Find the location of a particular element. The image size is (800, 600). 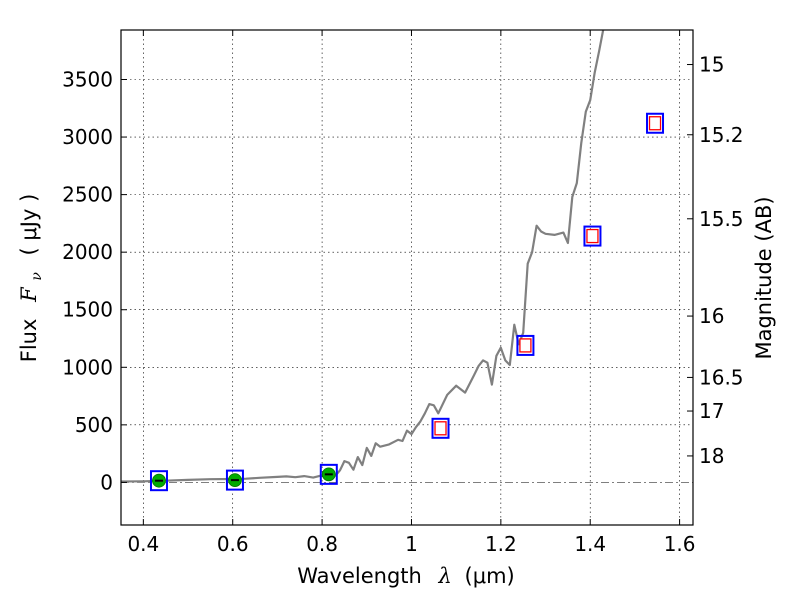

x-tick-label: 1.4 is located at coordinates (590, 544).